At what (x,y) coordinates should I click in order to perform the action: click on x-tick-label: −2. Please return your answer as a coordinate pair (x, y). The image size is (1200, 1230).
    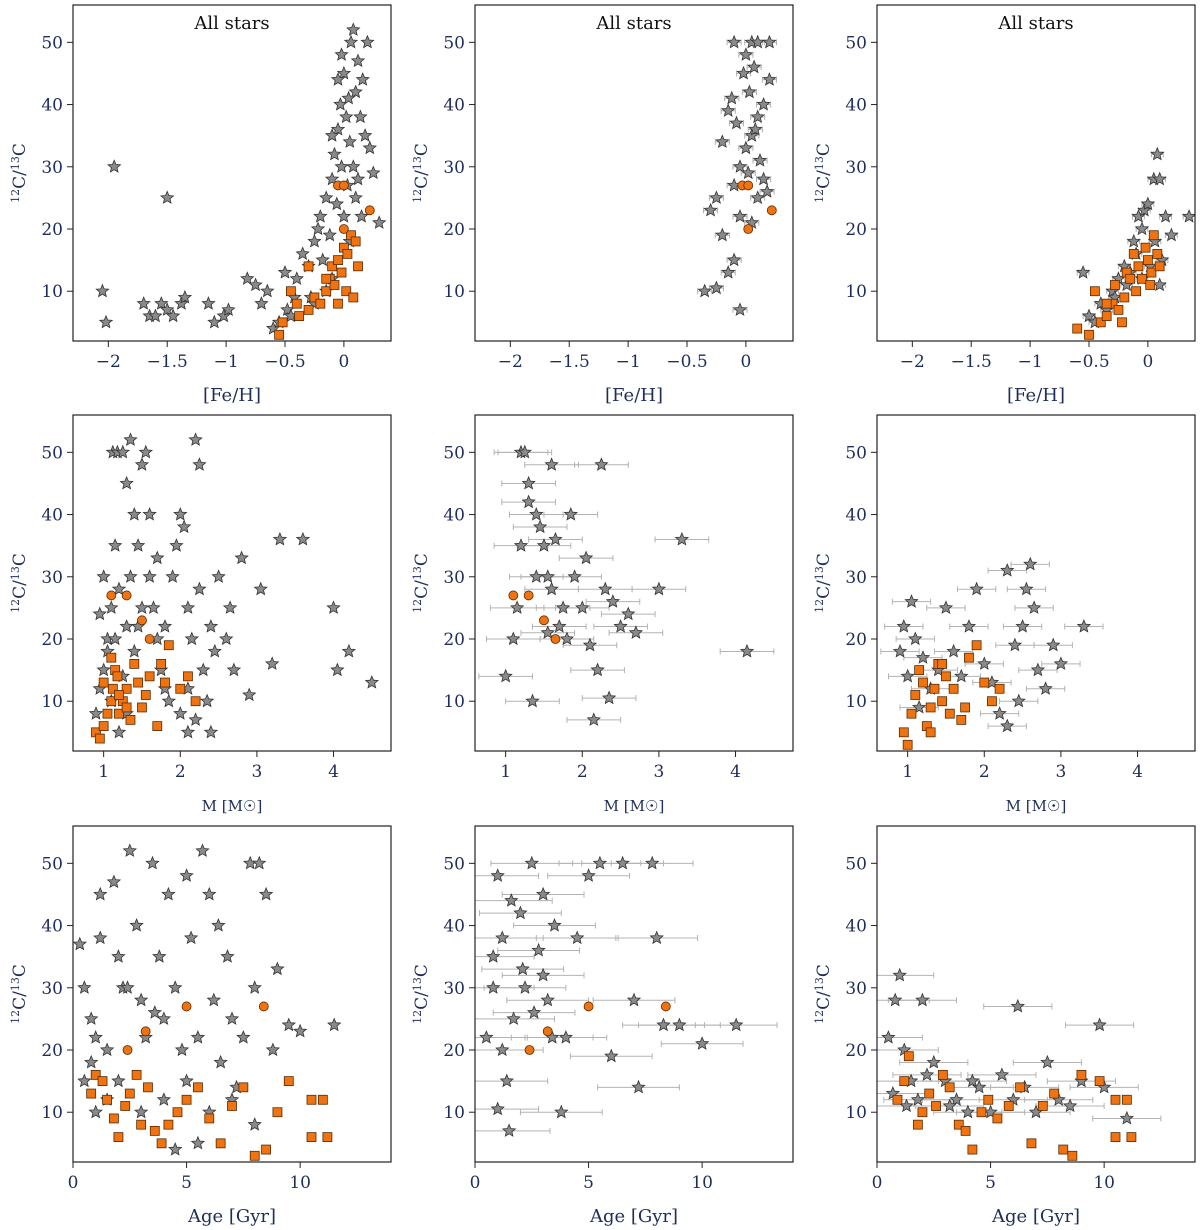
    Looking at the image, I should click on (108, 362).